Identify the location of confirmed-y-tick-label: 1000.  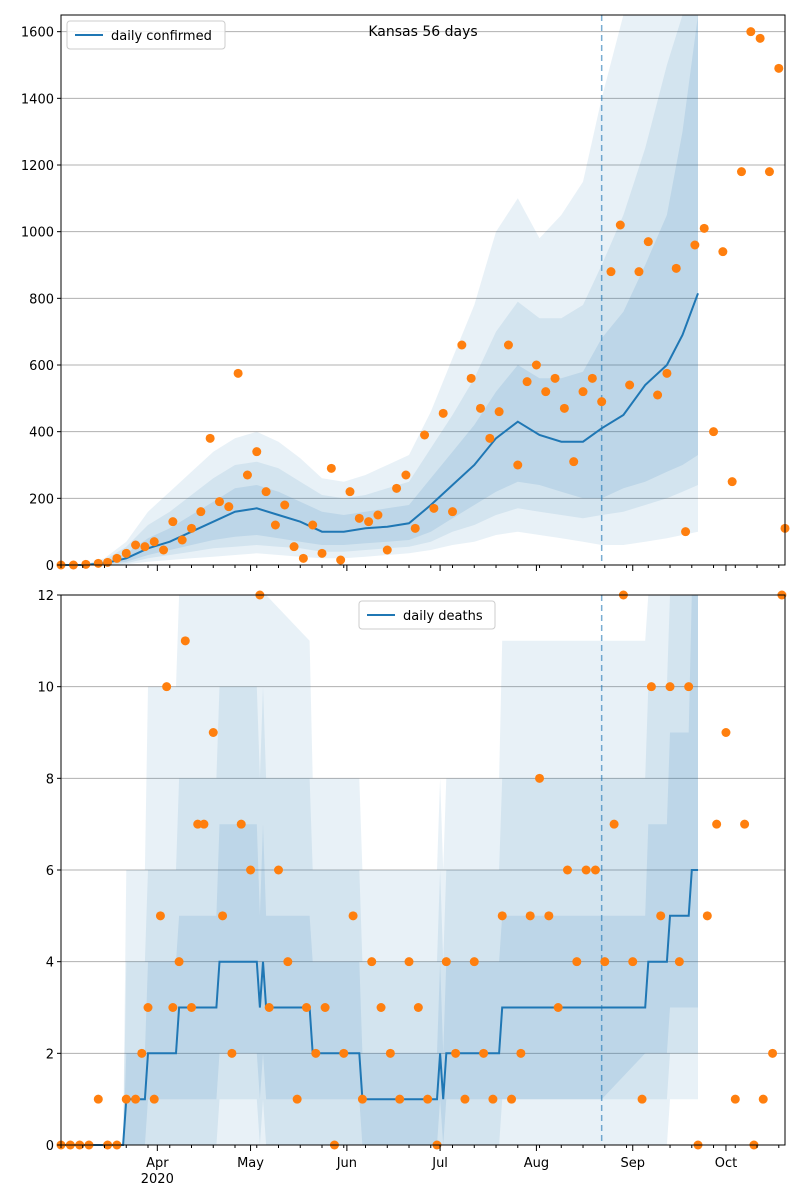
(37, 233).